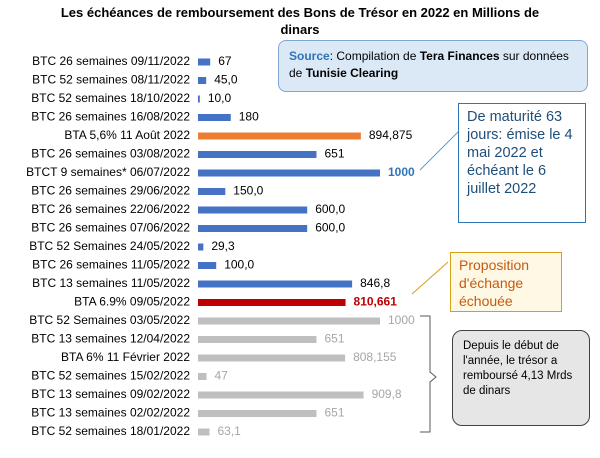 Image resolution: width=600 pixels, height=458 pixels. Describe the element at coordinates (223, 246) in the screenshot. I see `value-label: 29,3` at that location.